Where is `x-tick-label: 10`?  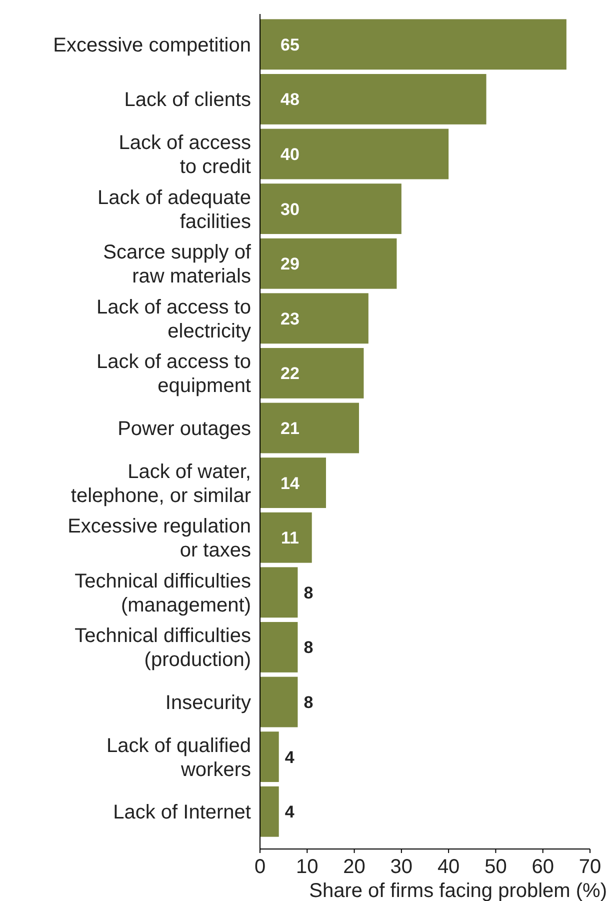
x-tick-label: 10 is located at coordinates (307, 867).